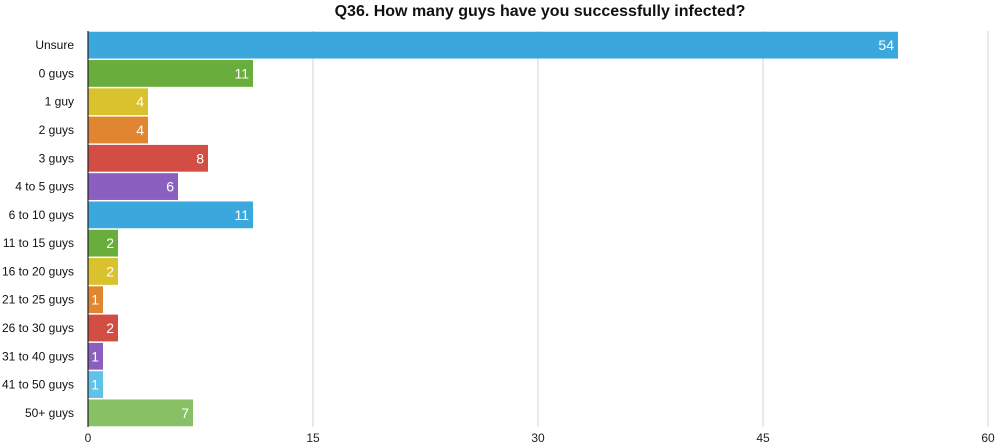 The height and width of the screenshot is (447, 1000). Describe the element at coordinates (44, 187) in the screenshot. I see `category-label: 4 to 5 guys` at that location.